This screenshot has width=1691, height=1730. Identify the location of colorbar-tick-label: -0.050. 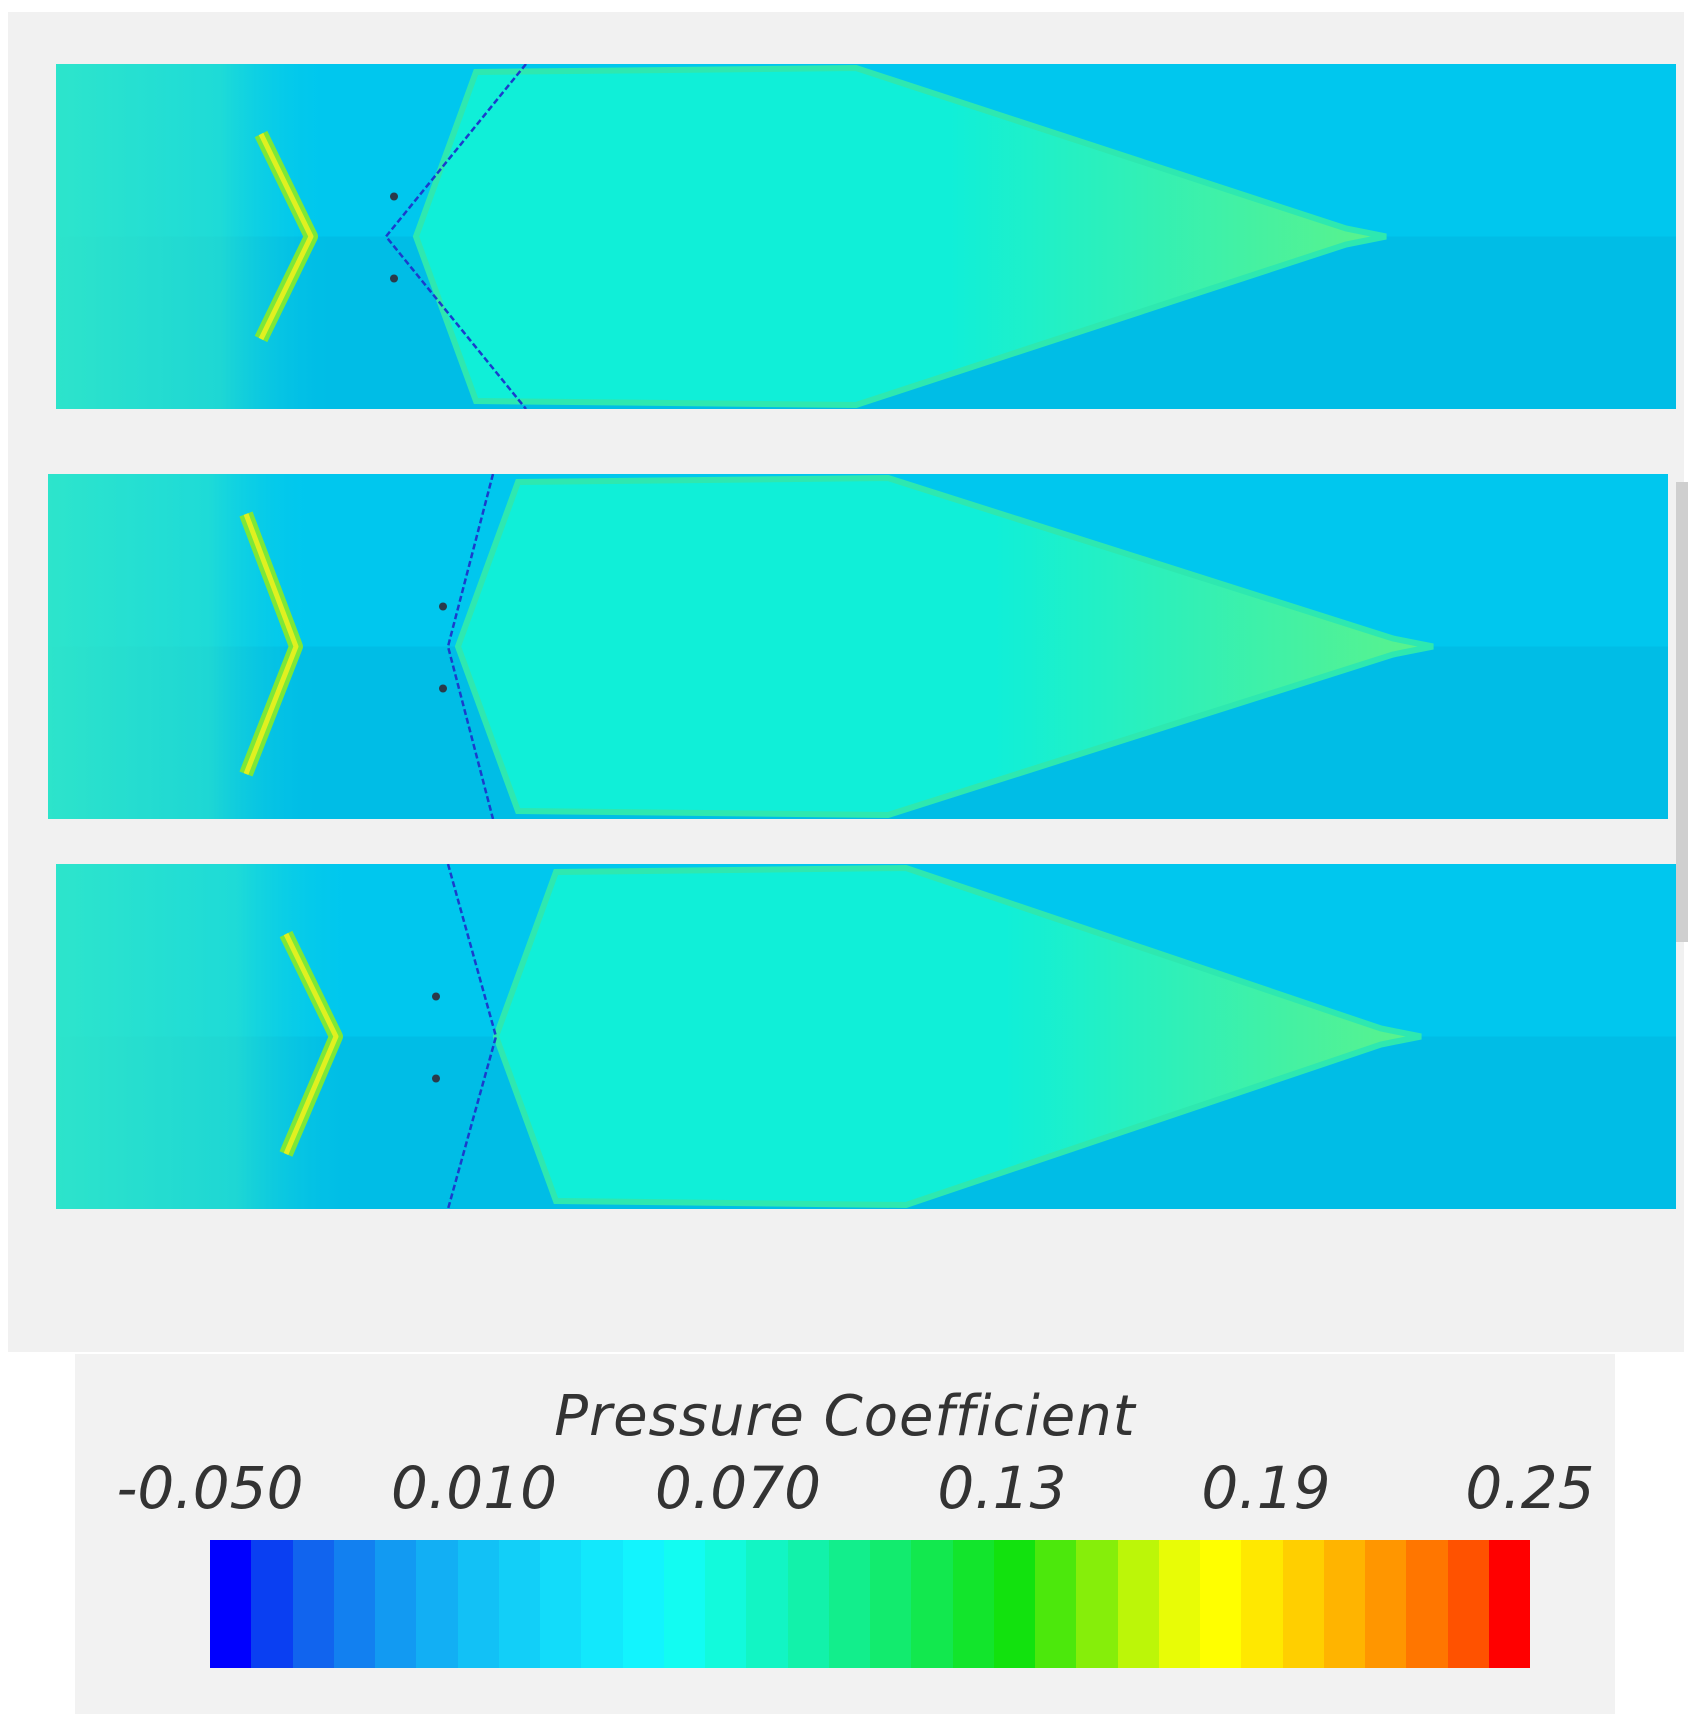
(210, 1488).